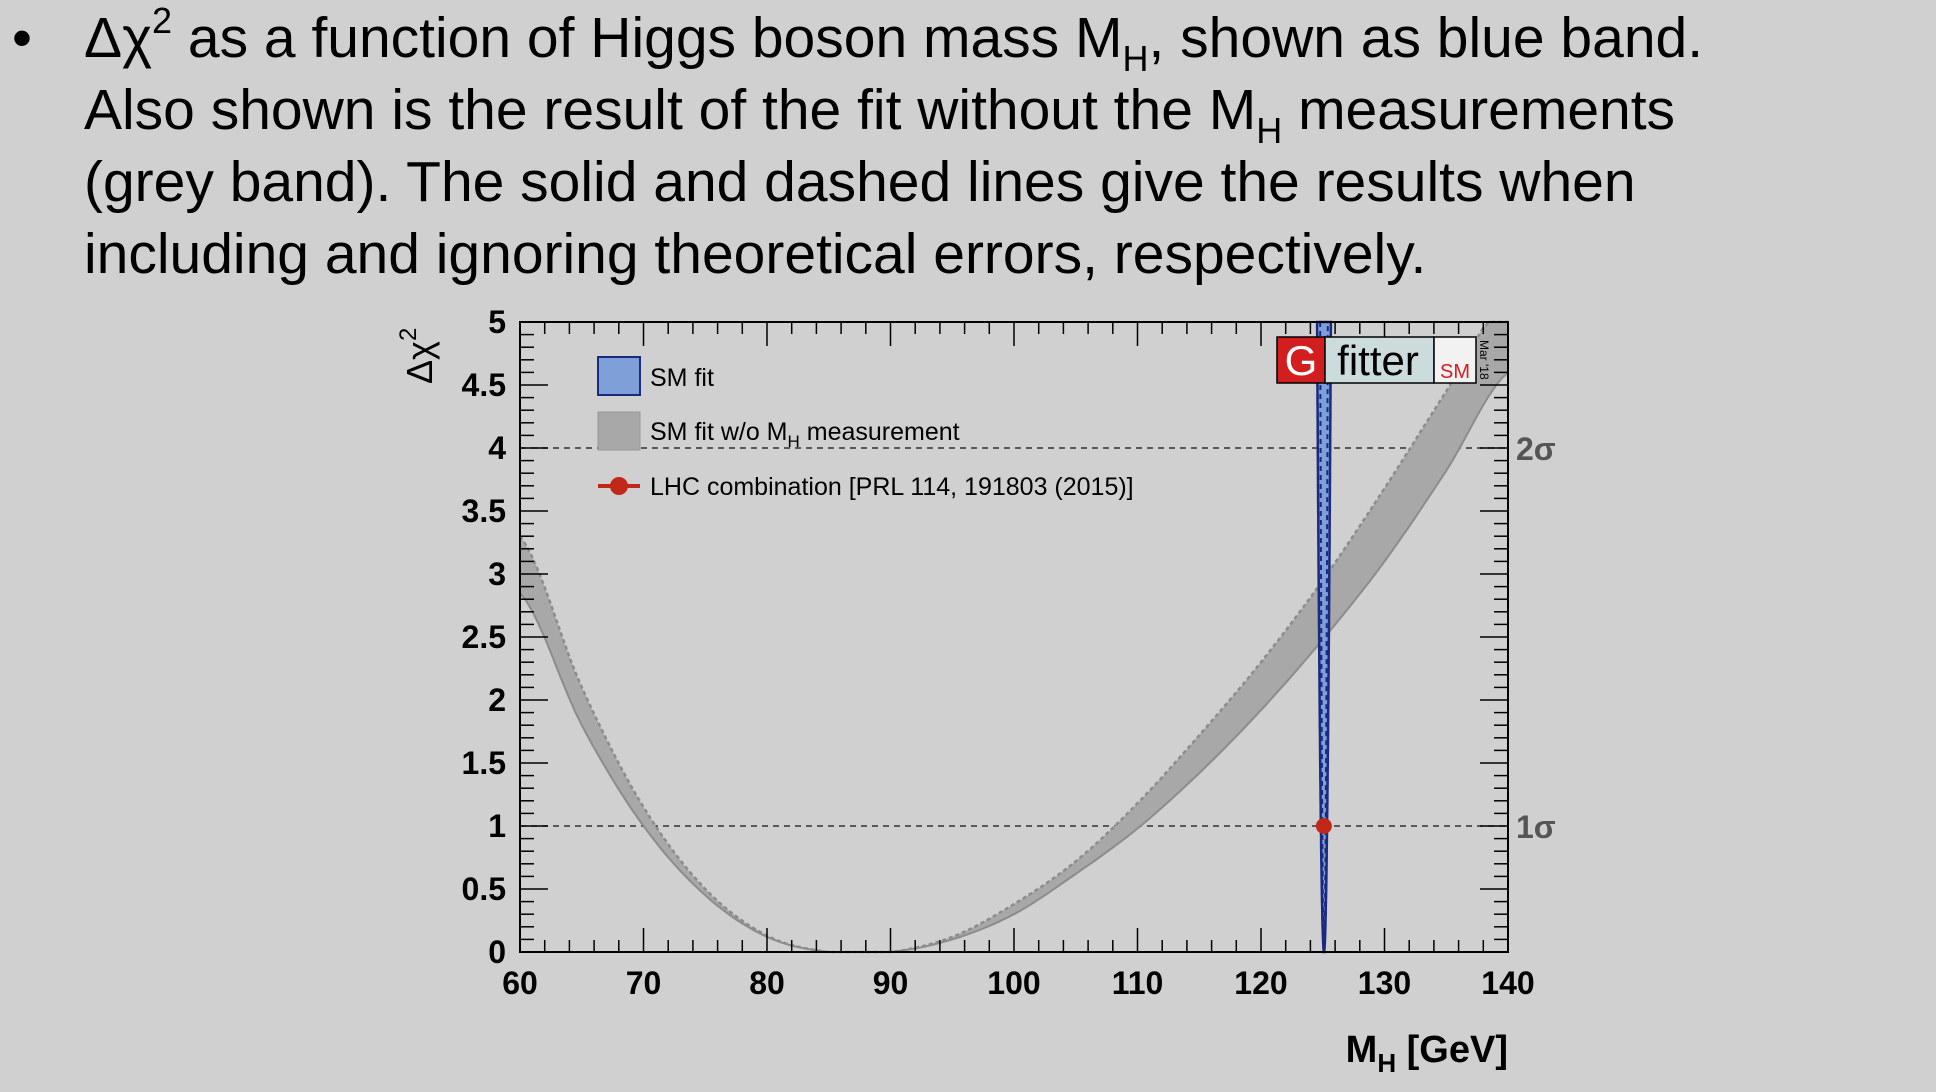 This screenshot has height=1092, width=1936. What do you see at coordinates (1455, 372) in the screenshot?
I see `gfitter-sm-text: SM` at bounding box center [1455, 372].